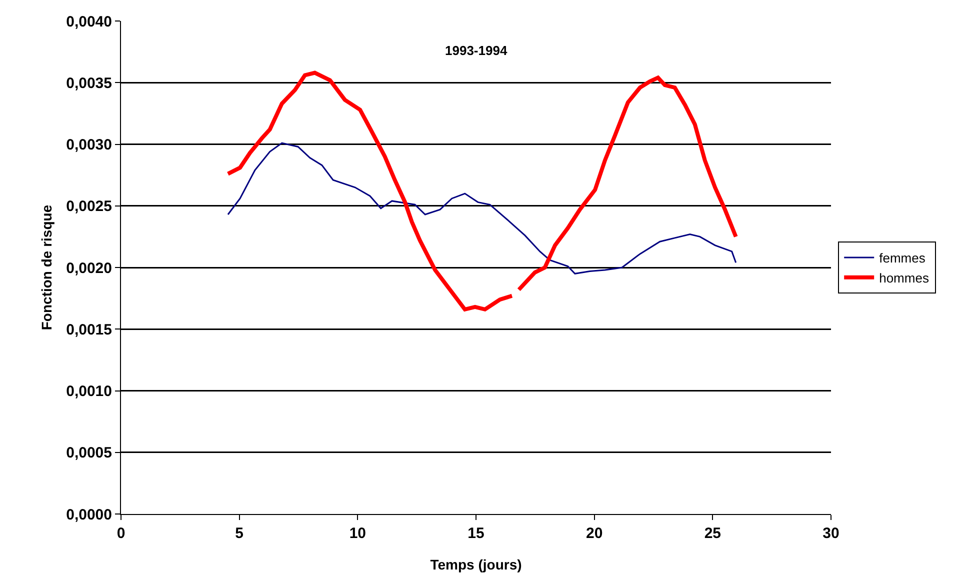 Image resolution: width=963 pixels, height=587 pixels. I want to click on y-tick-label: 0,0015, so click(89, 329).